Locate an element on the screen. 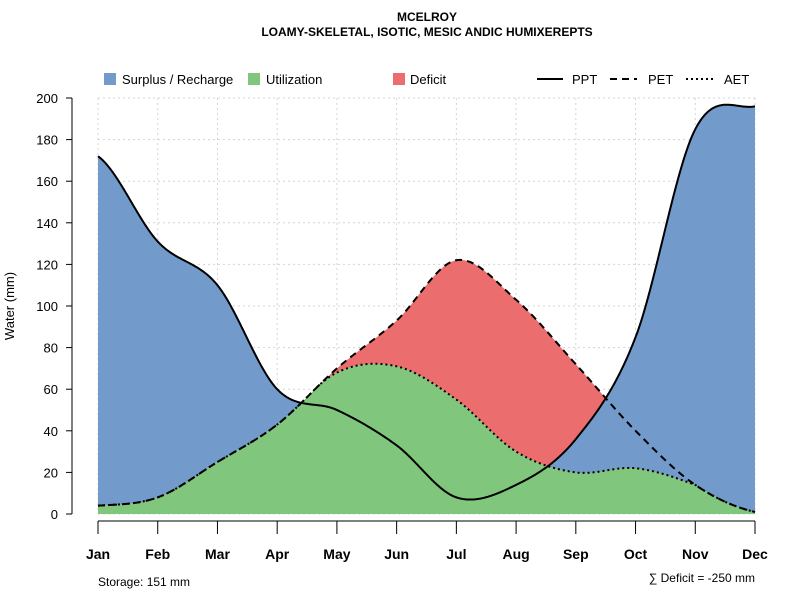 This screenshot has height=600, width=800. legend-label-surplus: Surplus / Recharge is located at coordinates (177, 79).